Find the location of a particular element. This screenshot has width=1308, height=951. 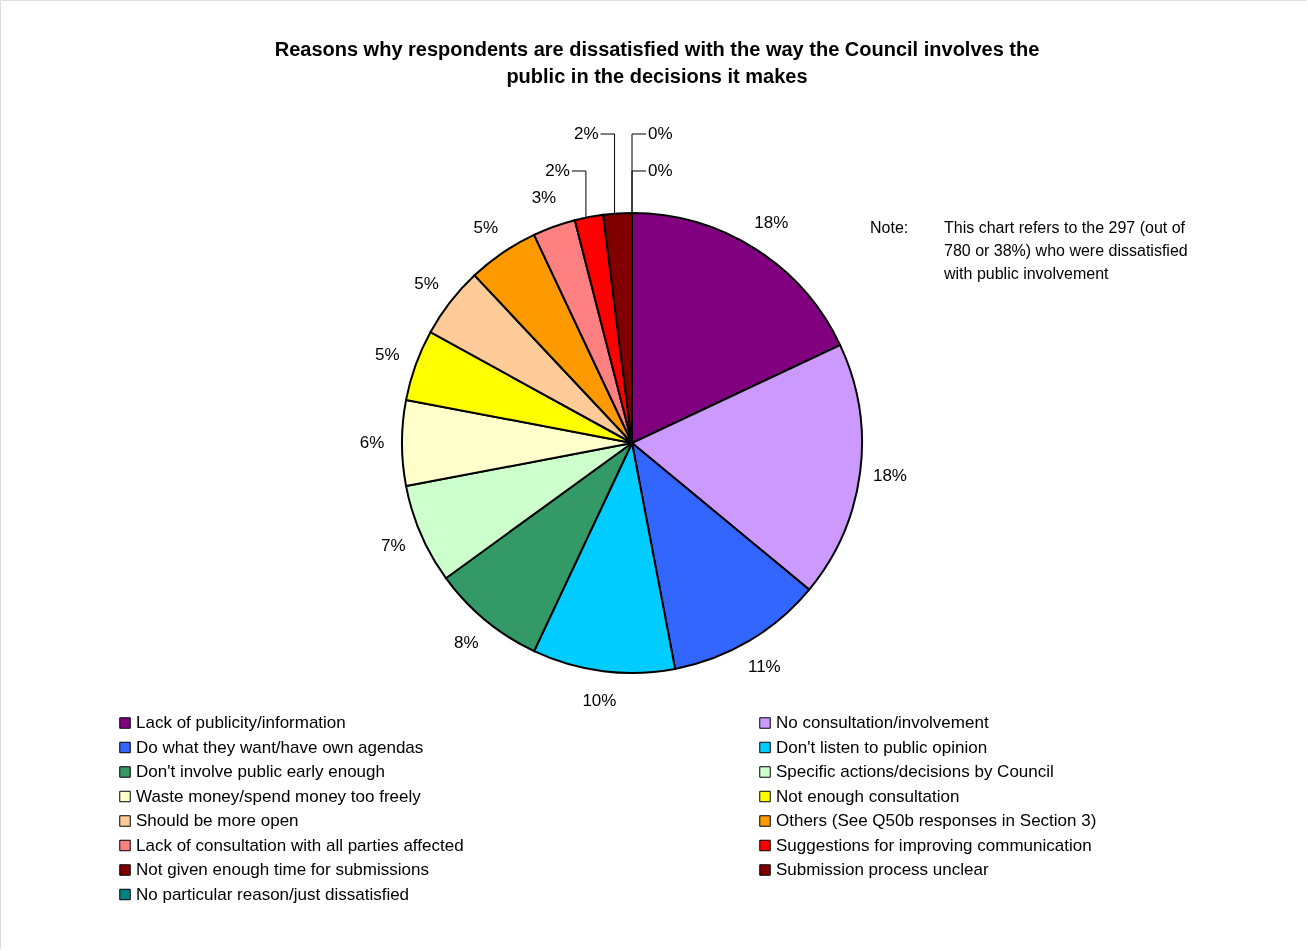

legend-label: Lack of consultation with all parties affected is located at coordinates (300, 845).